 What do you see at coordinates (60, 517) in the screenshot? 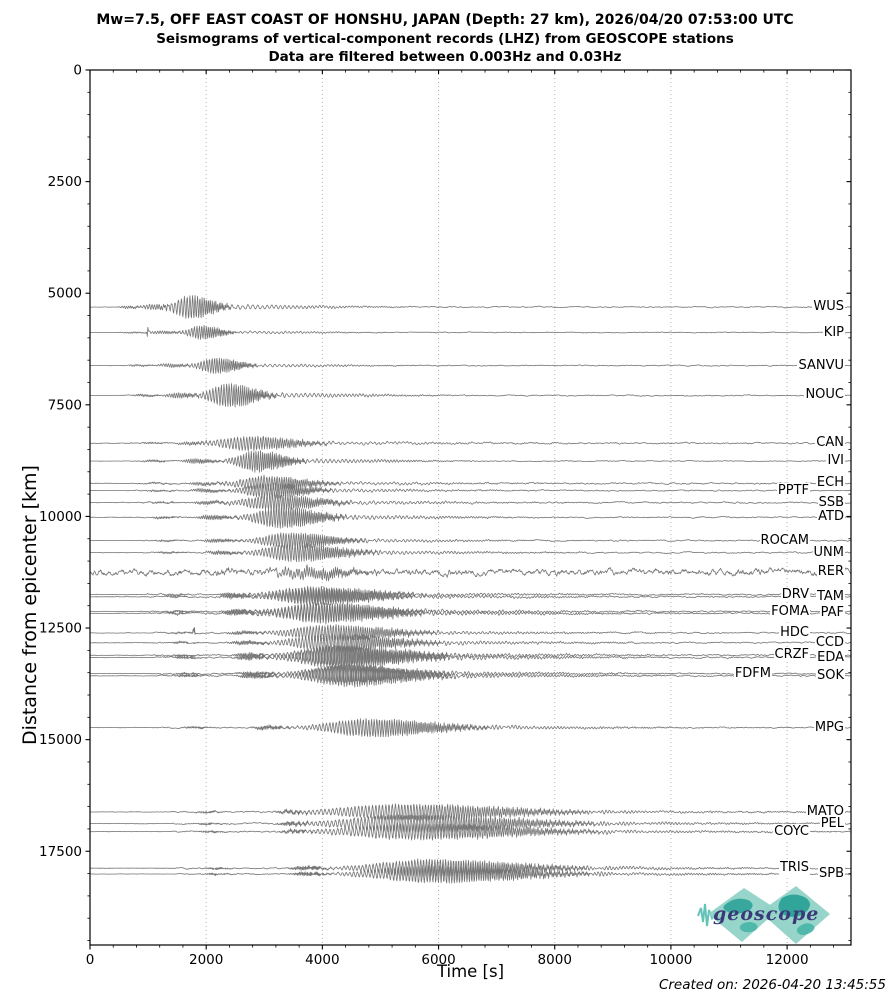
I see `y-tick-label: 10000` at bounding box center [60, 517].